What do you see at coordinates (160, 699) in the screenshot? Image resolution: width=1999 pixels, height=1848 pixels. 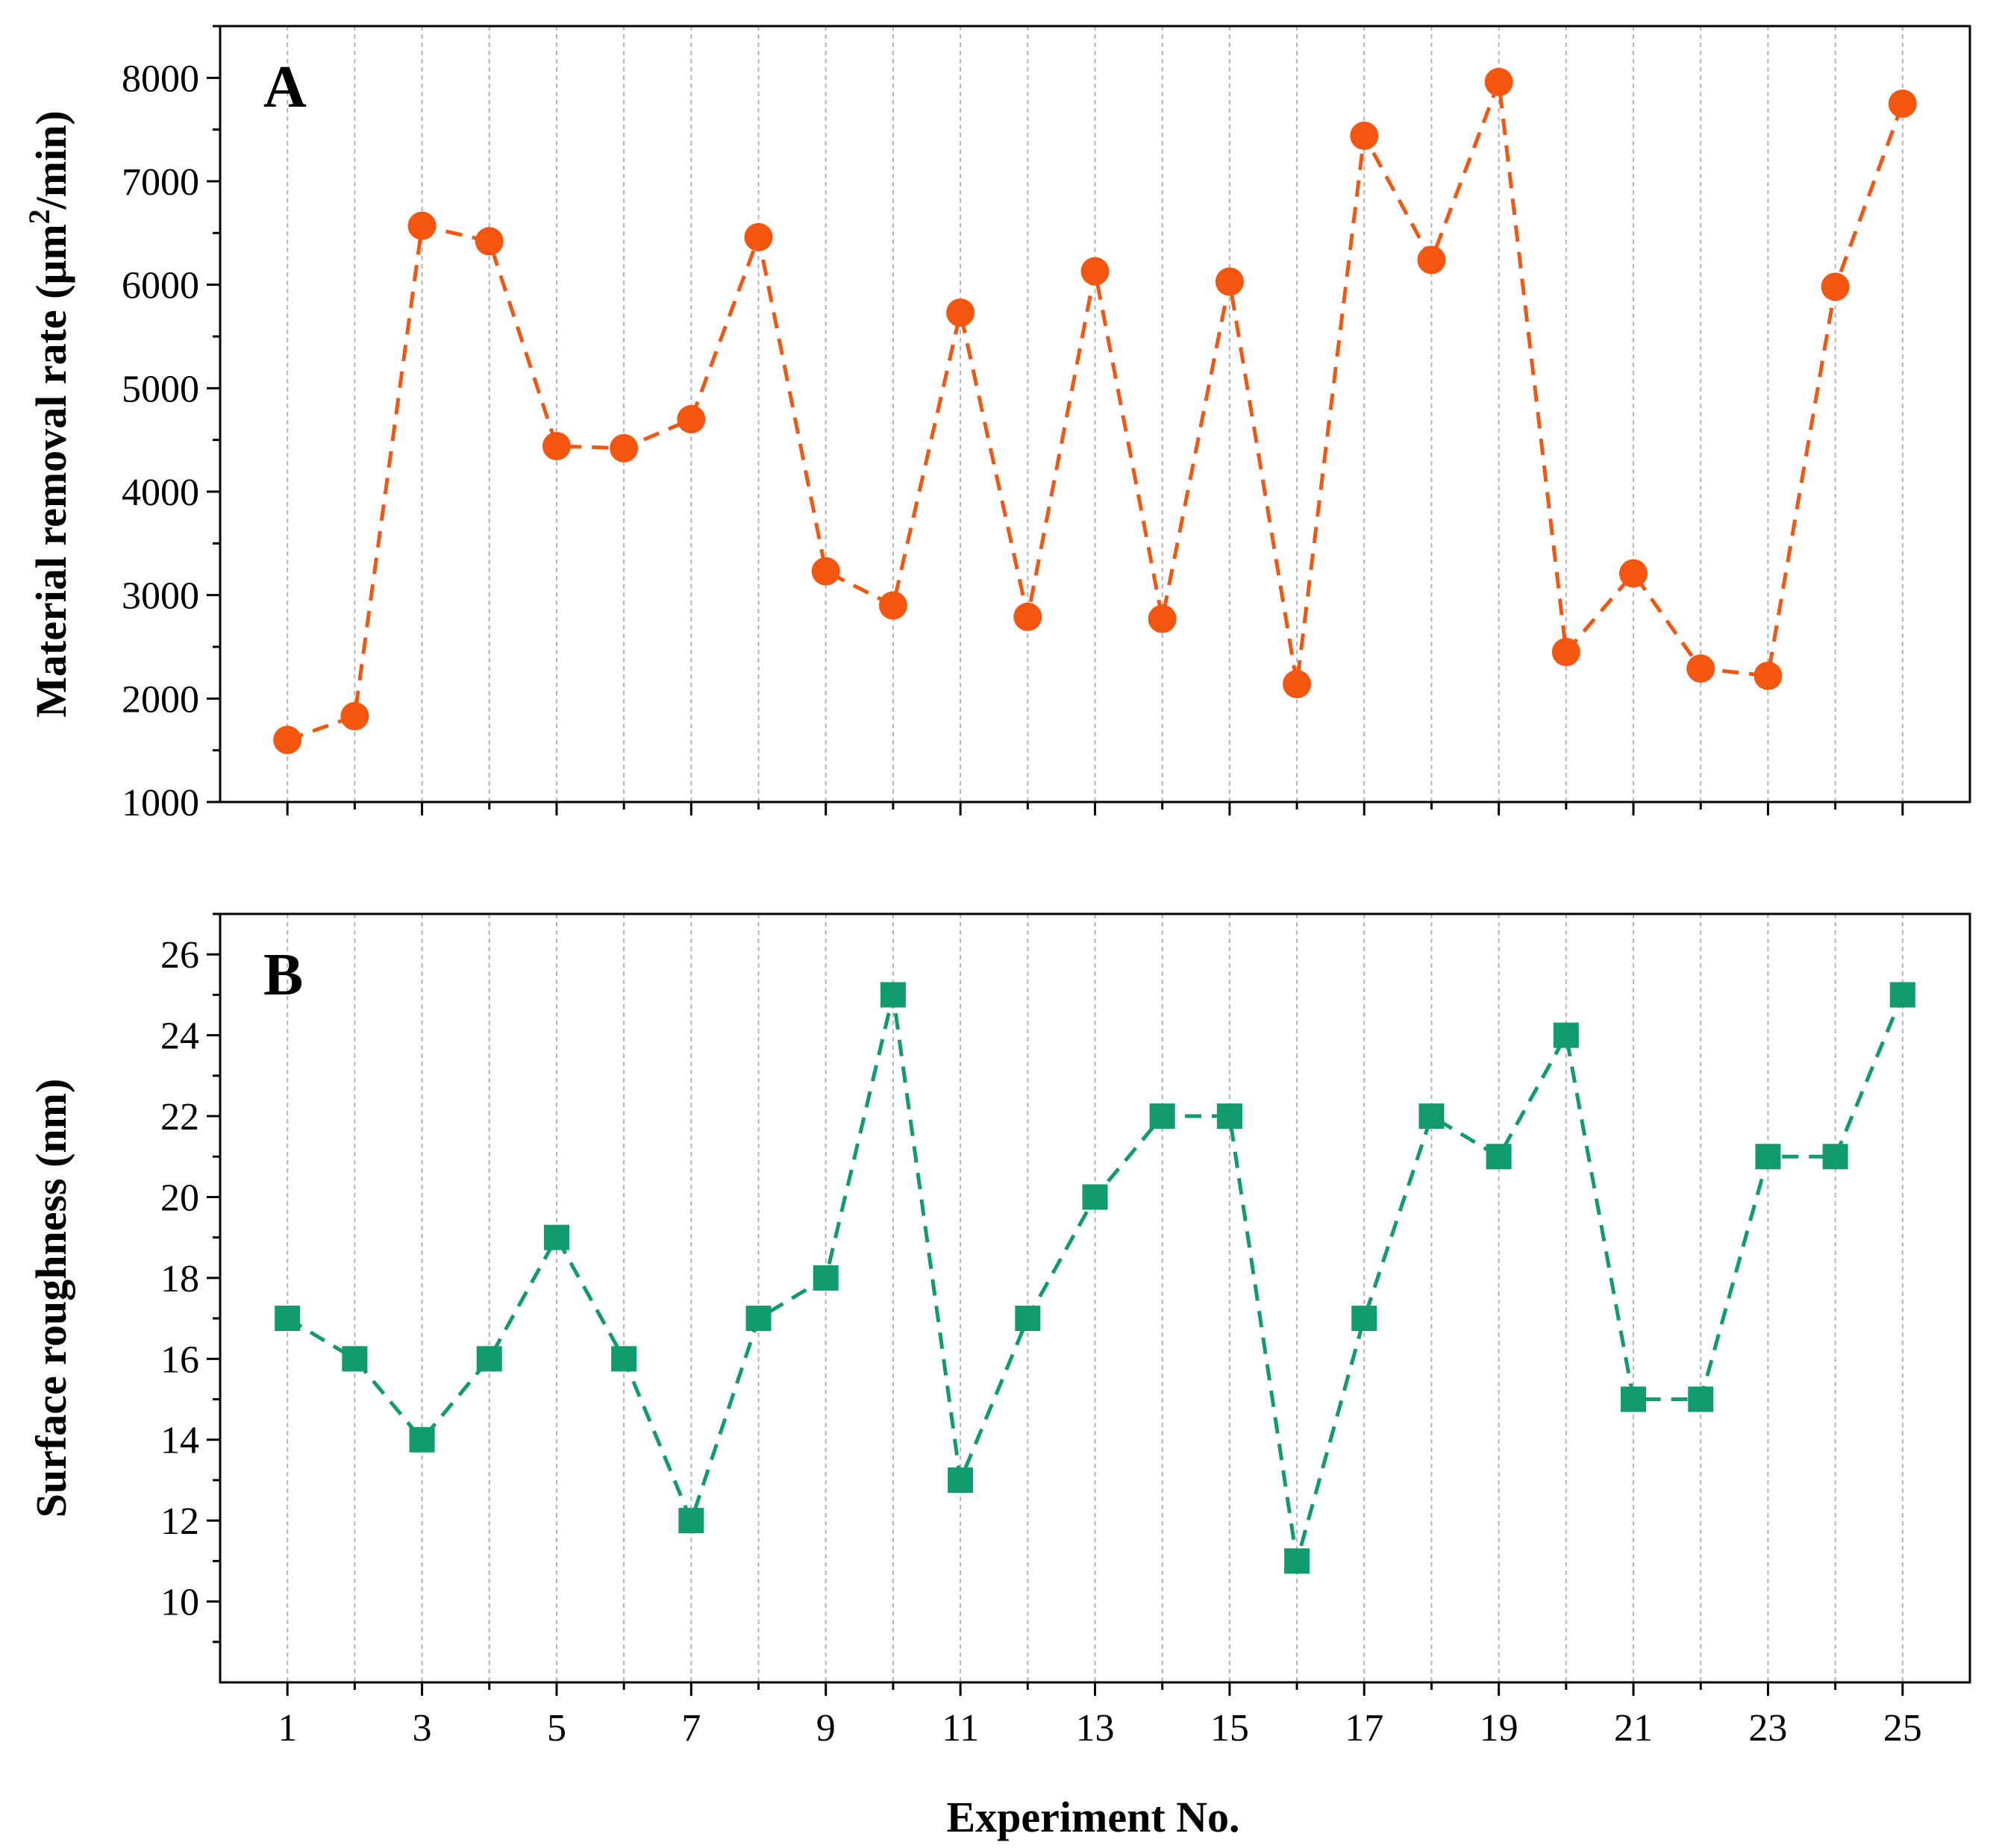 I see `panel-a-y-tick-label: 2000` at bounding box center [160, 699].